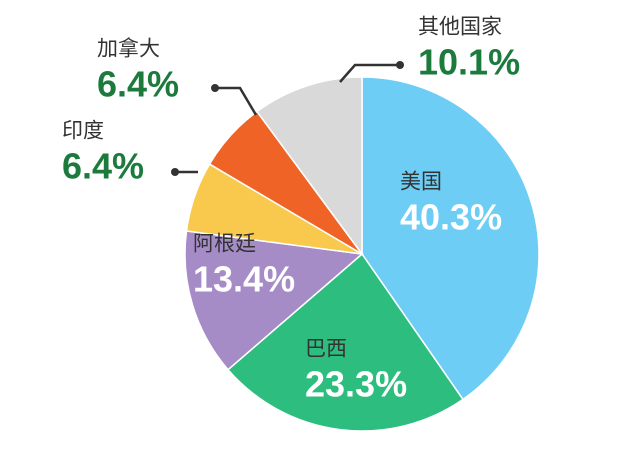 Image resolution: width=640 pixels, height=450 pixels. I want to click on slice-label: 加拿大, so click(128, 49).